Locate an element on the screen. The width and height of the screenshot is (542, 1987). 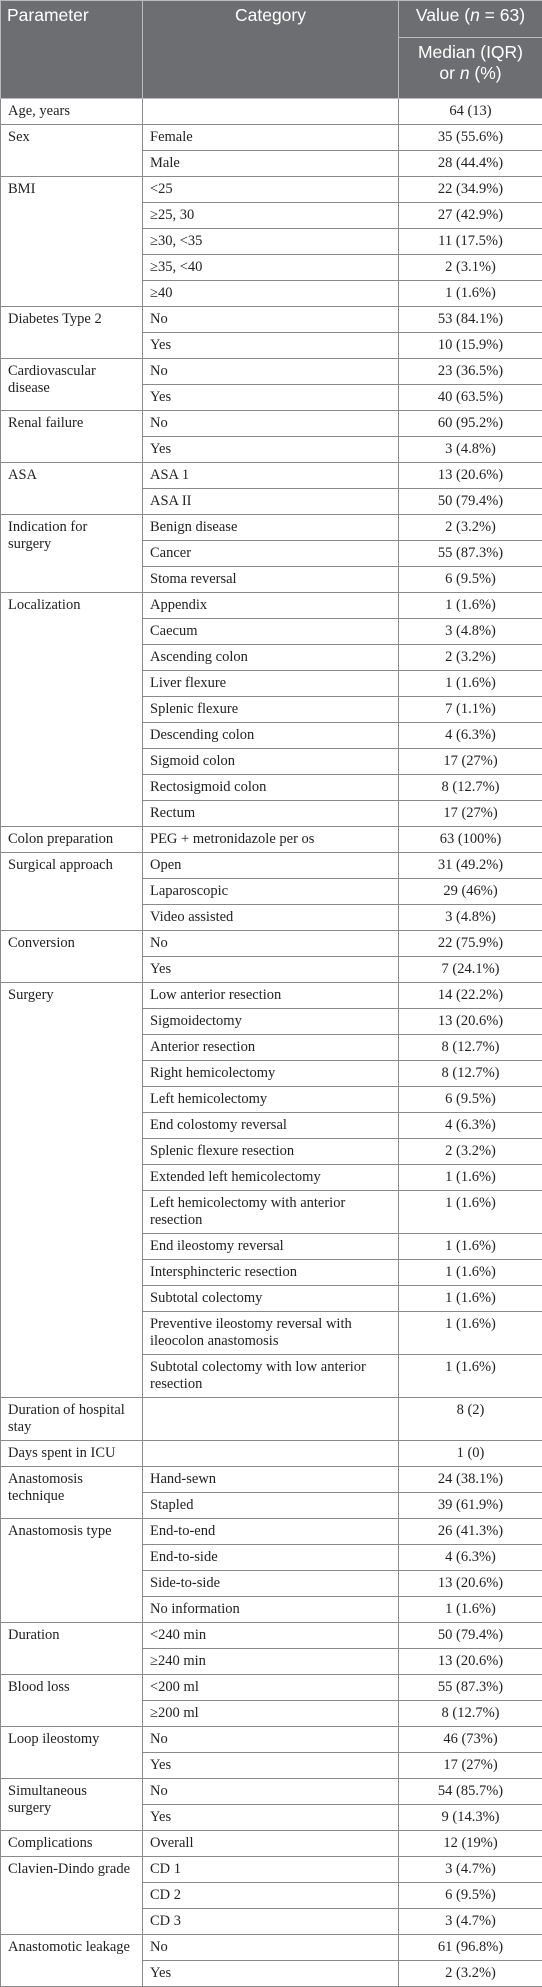
category-cell: Female is located at coordinates (271, 138).